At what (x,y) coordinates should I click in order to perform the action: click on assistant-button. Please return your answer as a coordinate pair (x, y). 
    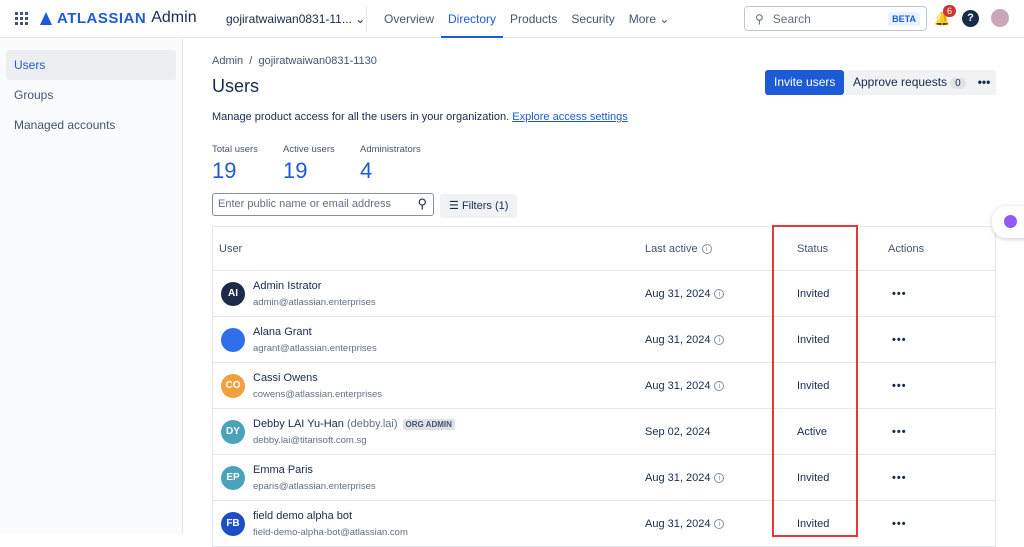
    Looking at the image, I should click on (1008, 222).